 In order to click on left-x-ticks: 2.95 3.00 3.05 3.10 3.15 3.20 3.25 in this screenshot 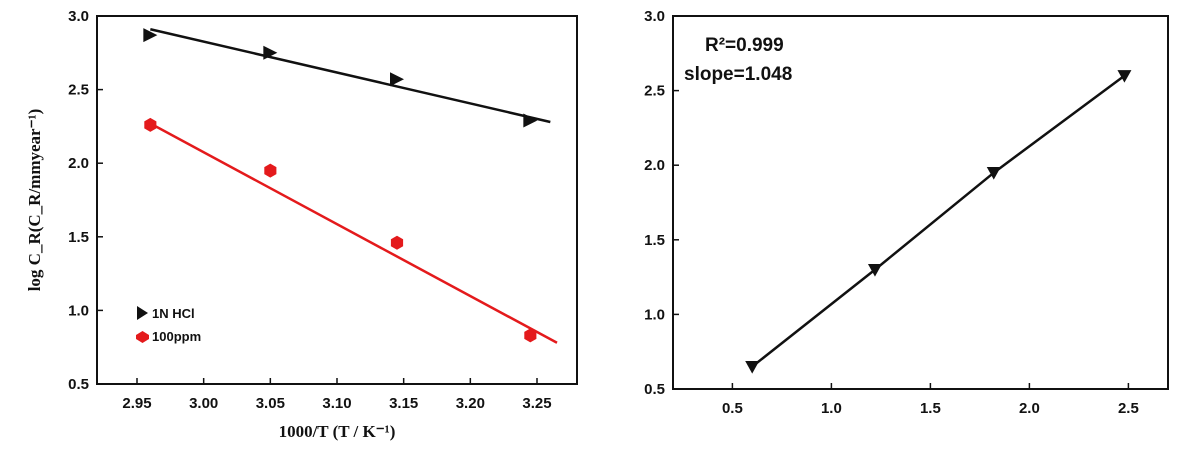, I will do `click(337, 395)`.